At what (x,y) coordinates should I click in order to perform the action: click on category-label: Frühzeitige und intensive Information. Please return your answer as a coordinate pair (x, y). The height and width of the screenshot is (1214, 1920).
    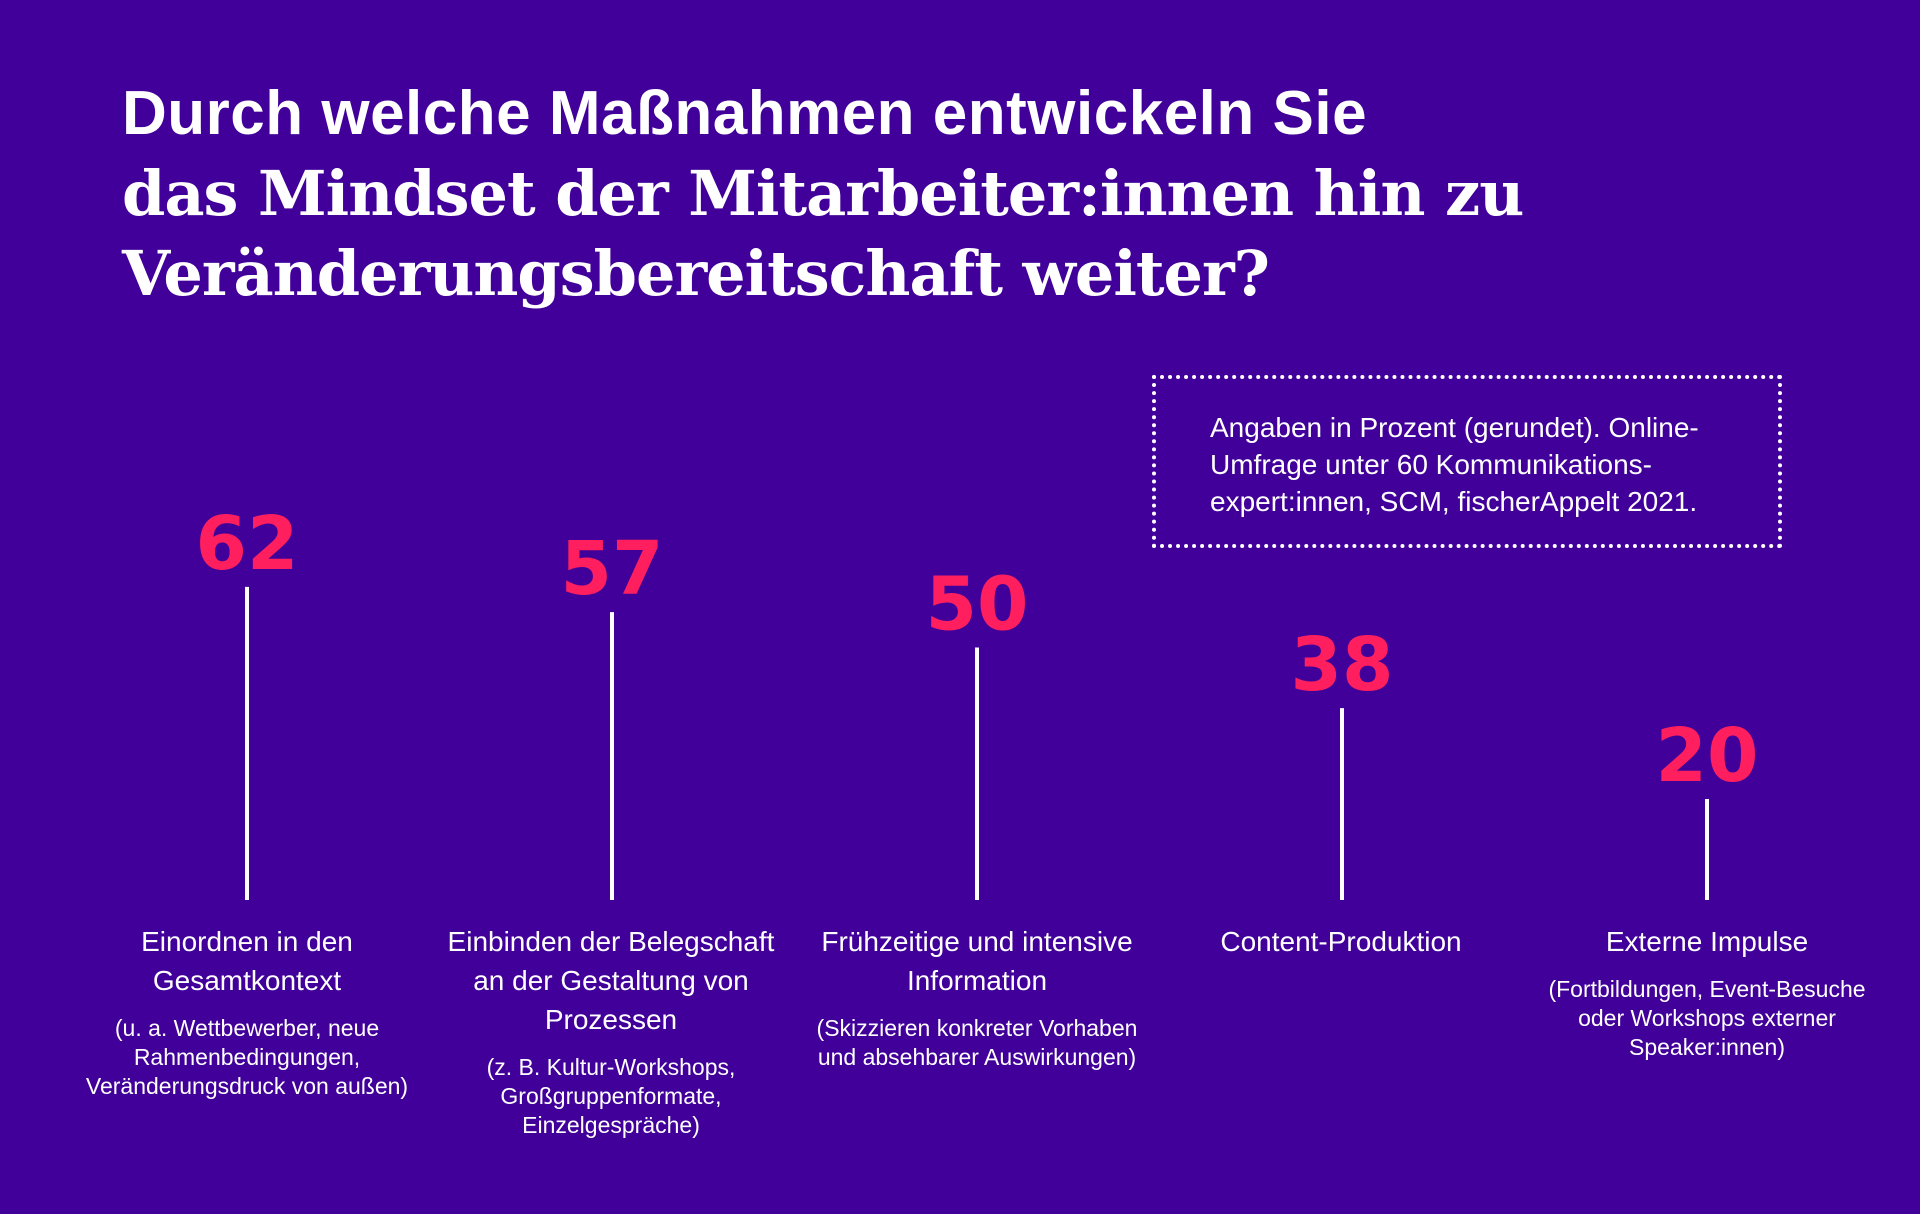
    Looking at the image, I should click on (977, 961).